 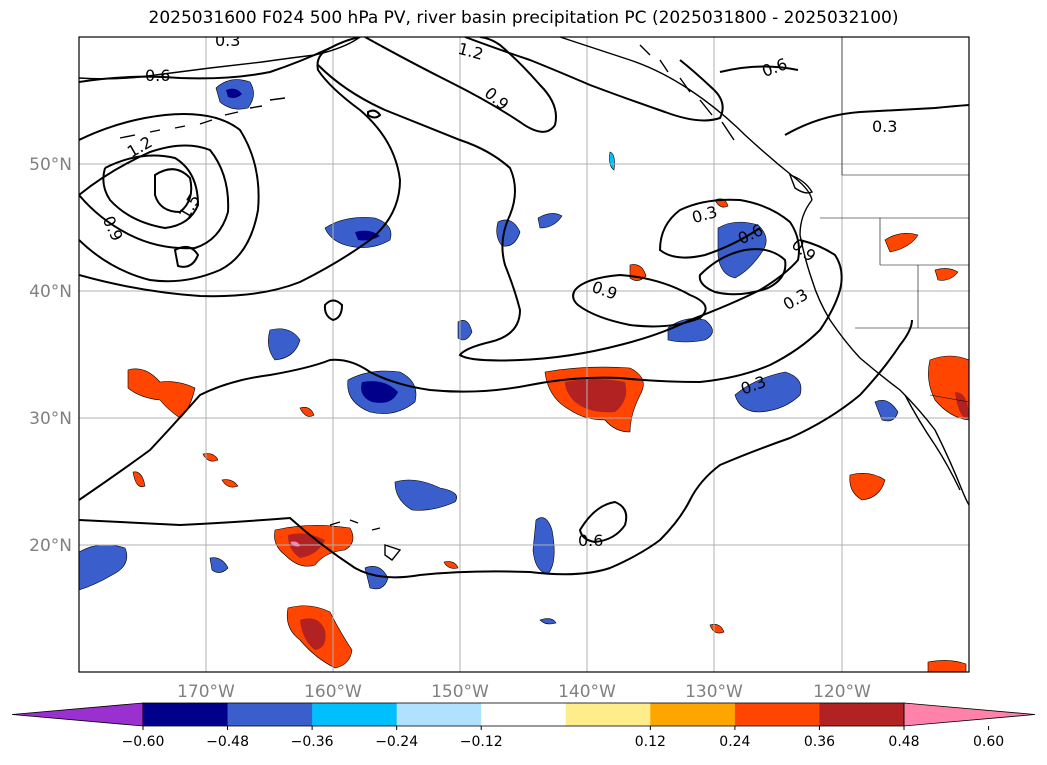 I want to click on lat-label: 20°N, so click(x=50, y=546).